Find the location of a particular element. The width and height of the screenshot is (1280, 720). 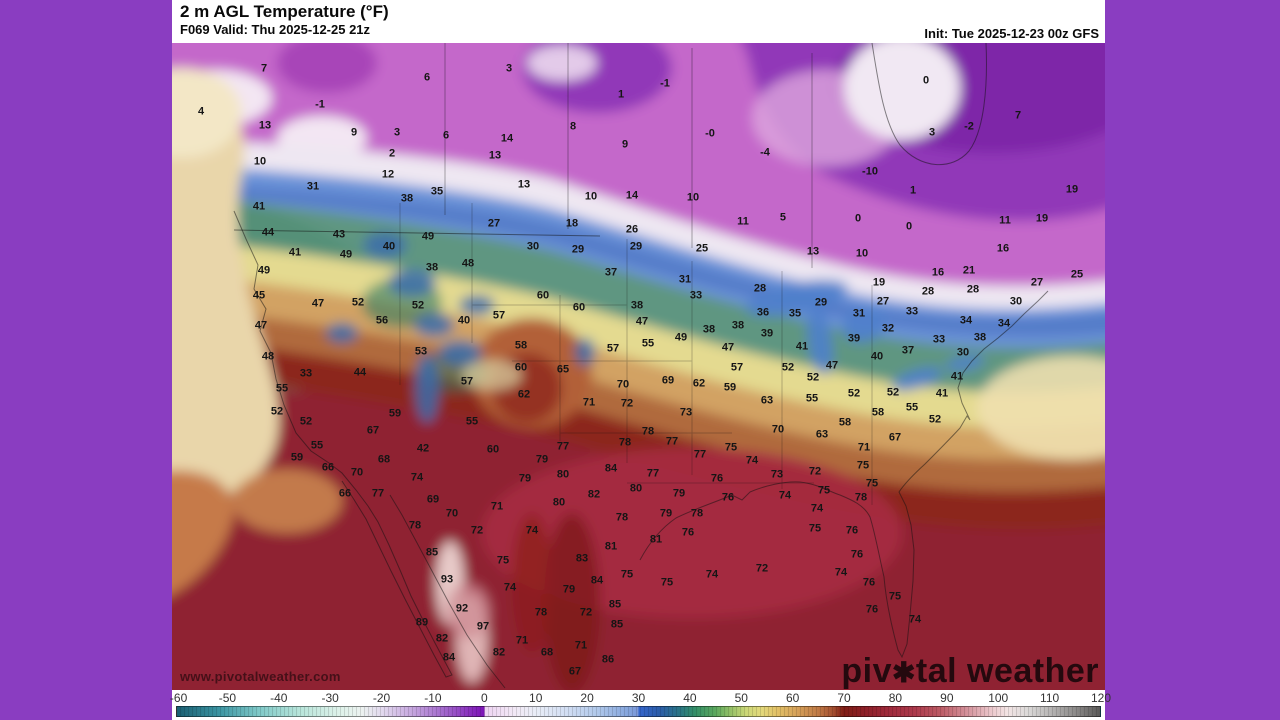

colorbar-tick: -60 is located at coordinates (178, 698).